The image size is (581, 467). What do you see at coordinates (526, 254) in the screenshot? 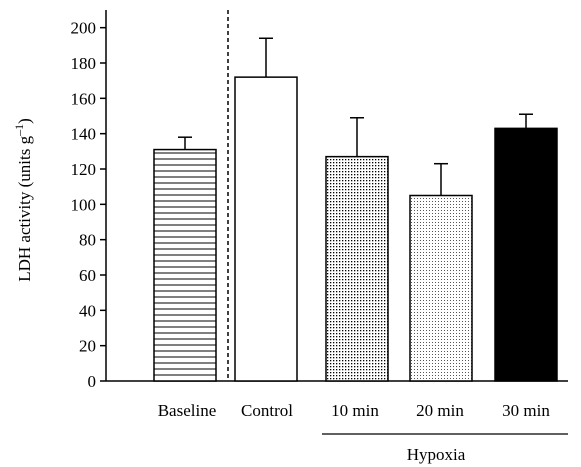
I see `bar-30-min` at bounding box center [526, 254].